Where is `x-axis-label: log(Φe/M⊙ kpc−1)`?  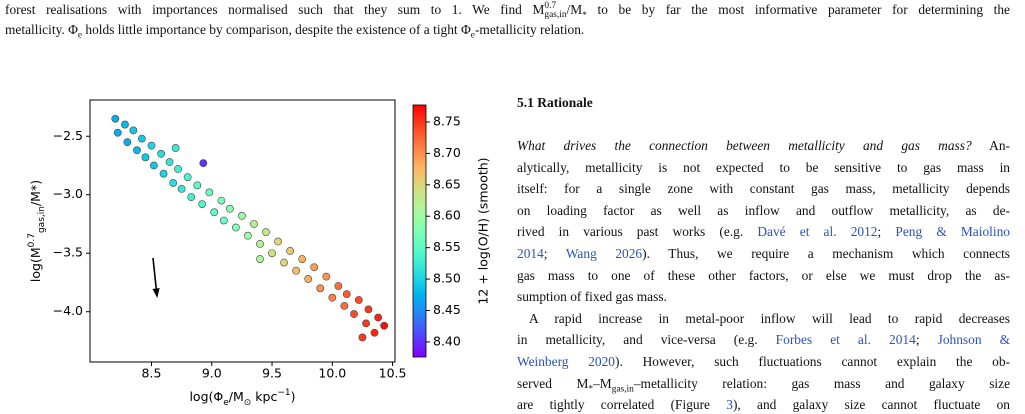
x-axis-label: log(Φe/M⊙ kpc−1) is located at coordinates (242, 398).